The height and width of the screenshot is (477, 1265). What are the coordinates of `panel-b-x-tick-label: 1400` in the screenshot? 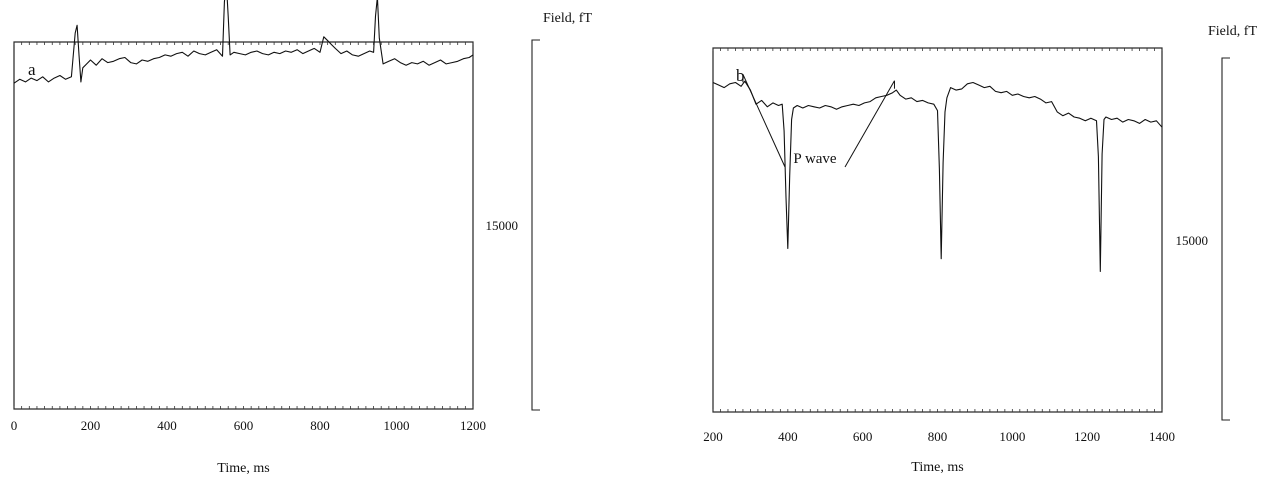 It's located at (1162, 436).